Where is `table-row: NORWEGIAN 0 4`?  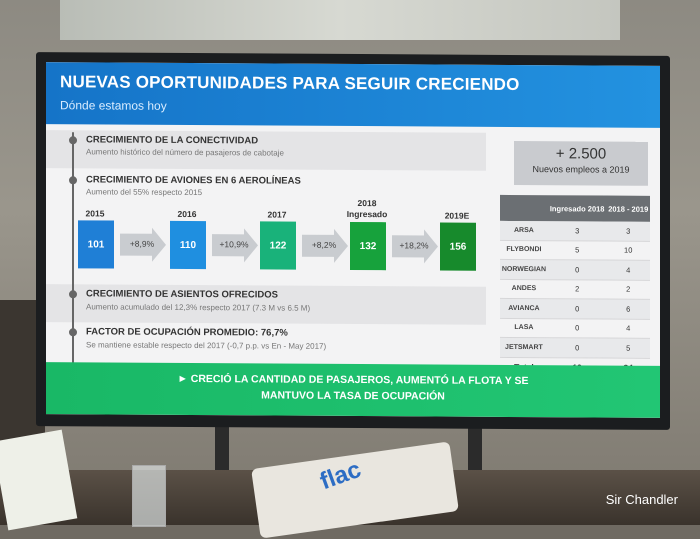
table-row: NORWEGIAN 0 4 is located at coordinates (575, 269).